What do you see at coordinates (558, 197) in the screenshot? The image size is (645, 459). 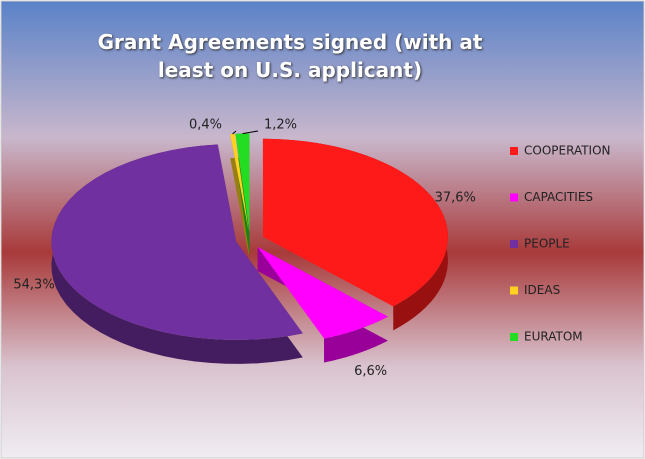 I see `legend-label: CAPACITIES` at bounding box center [558, 197].